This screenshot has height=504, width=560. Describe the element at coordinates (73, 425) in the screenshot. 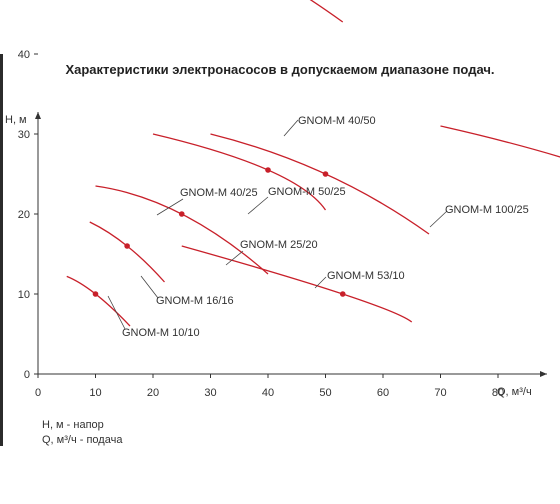

I see `legend-line-head: H, м - напор` at that location.